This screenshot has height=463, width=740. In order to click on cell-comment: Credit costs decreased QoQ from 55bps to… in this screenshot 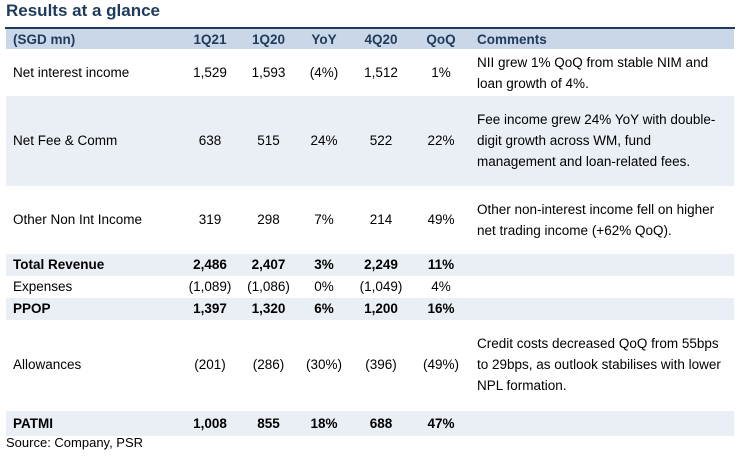, I will do `click(599, 364)`.